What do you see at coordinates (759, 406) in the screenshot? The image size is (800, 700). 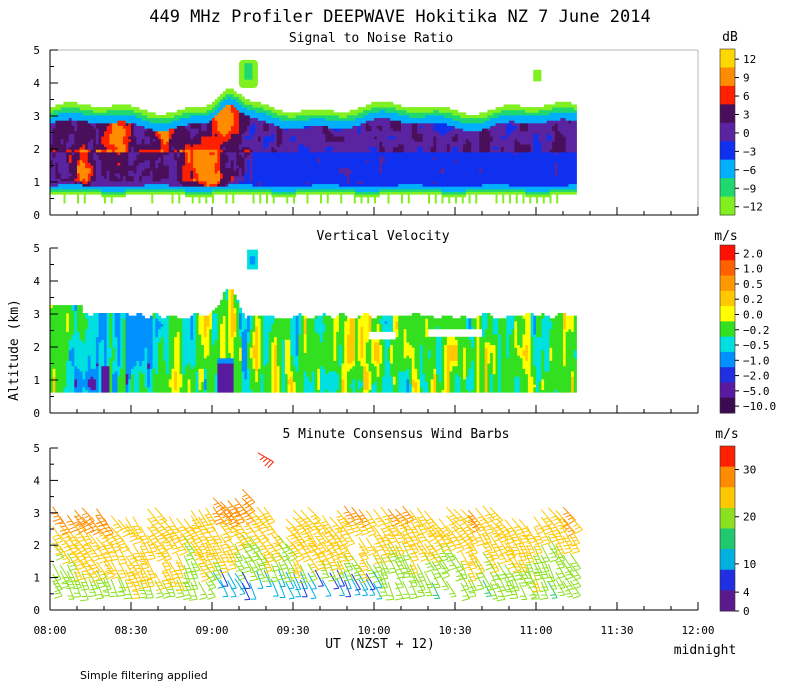 I see `colorbar-label: −10.0` at bounding box center [759, 406].